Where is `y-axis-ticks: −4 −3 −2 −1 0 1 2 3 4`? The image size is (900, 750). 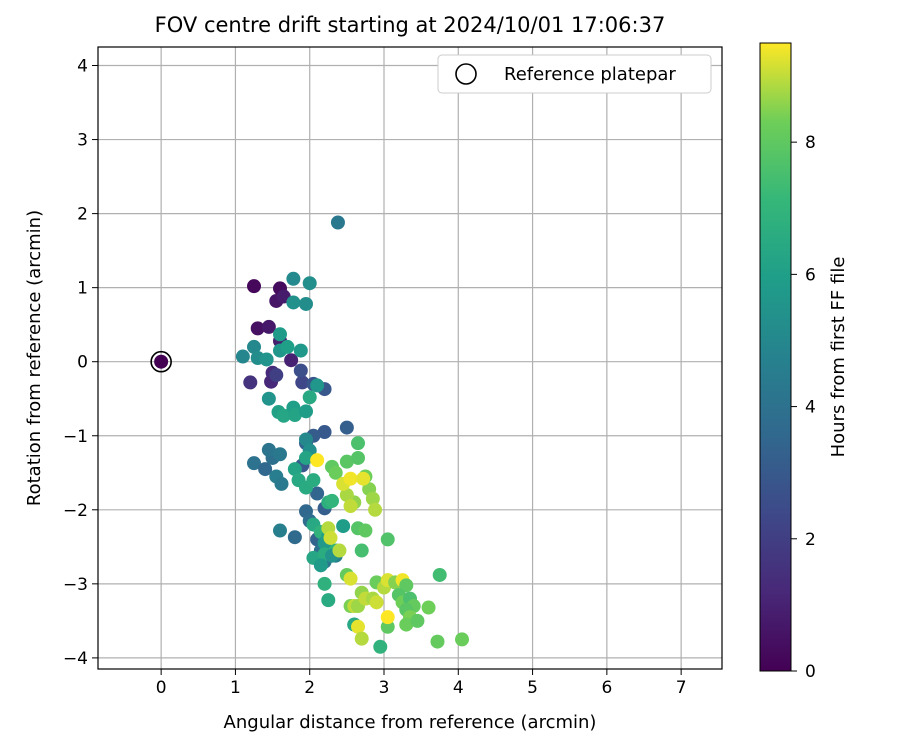
y-axis-ticks: −4 −3 −2 −1 0 1 2 3 4 is located at coordinates (80, 363).